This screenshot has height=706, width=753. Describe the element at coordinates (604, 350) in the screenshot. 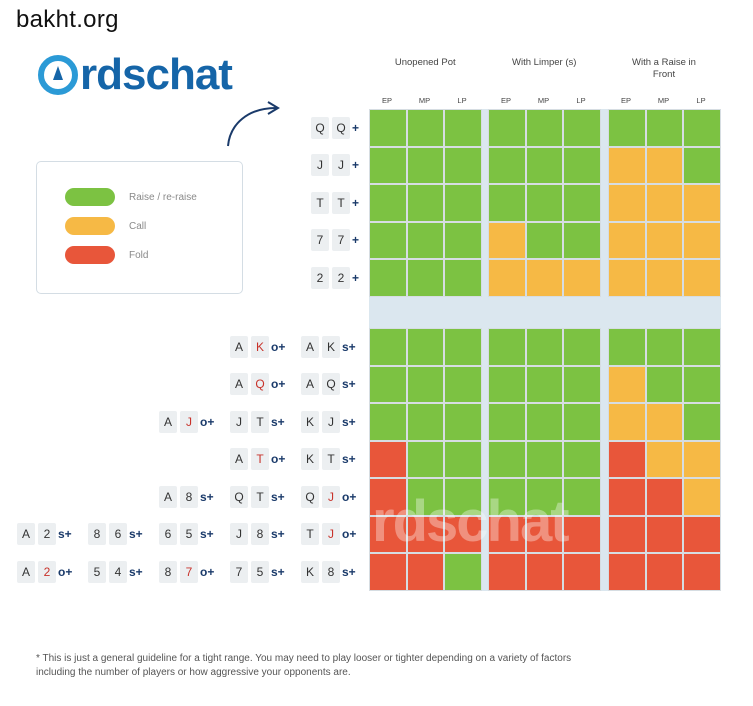

I see `group-separator` at that location.